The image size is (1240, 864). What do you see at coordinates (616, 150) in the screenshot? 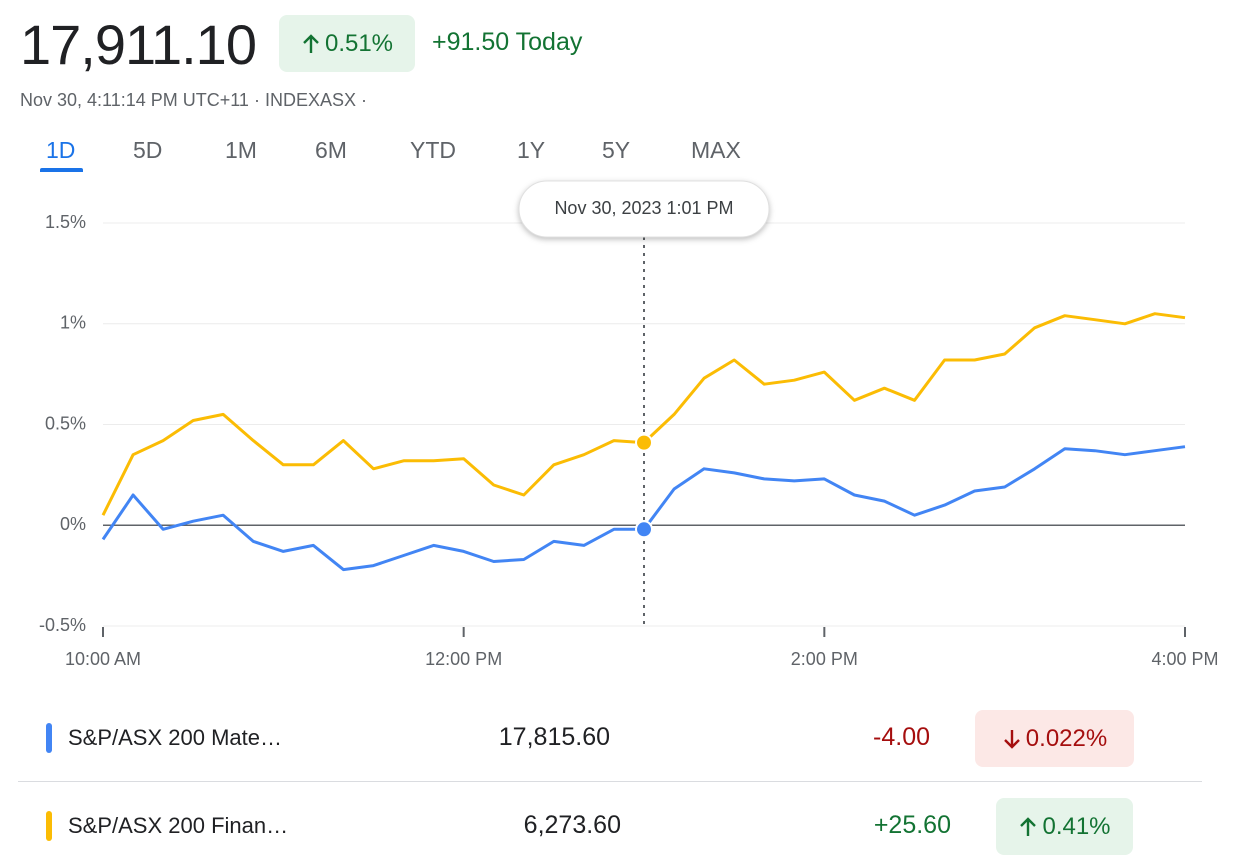
I see `range-tab: 5Y` at bounding box center [616, 150].